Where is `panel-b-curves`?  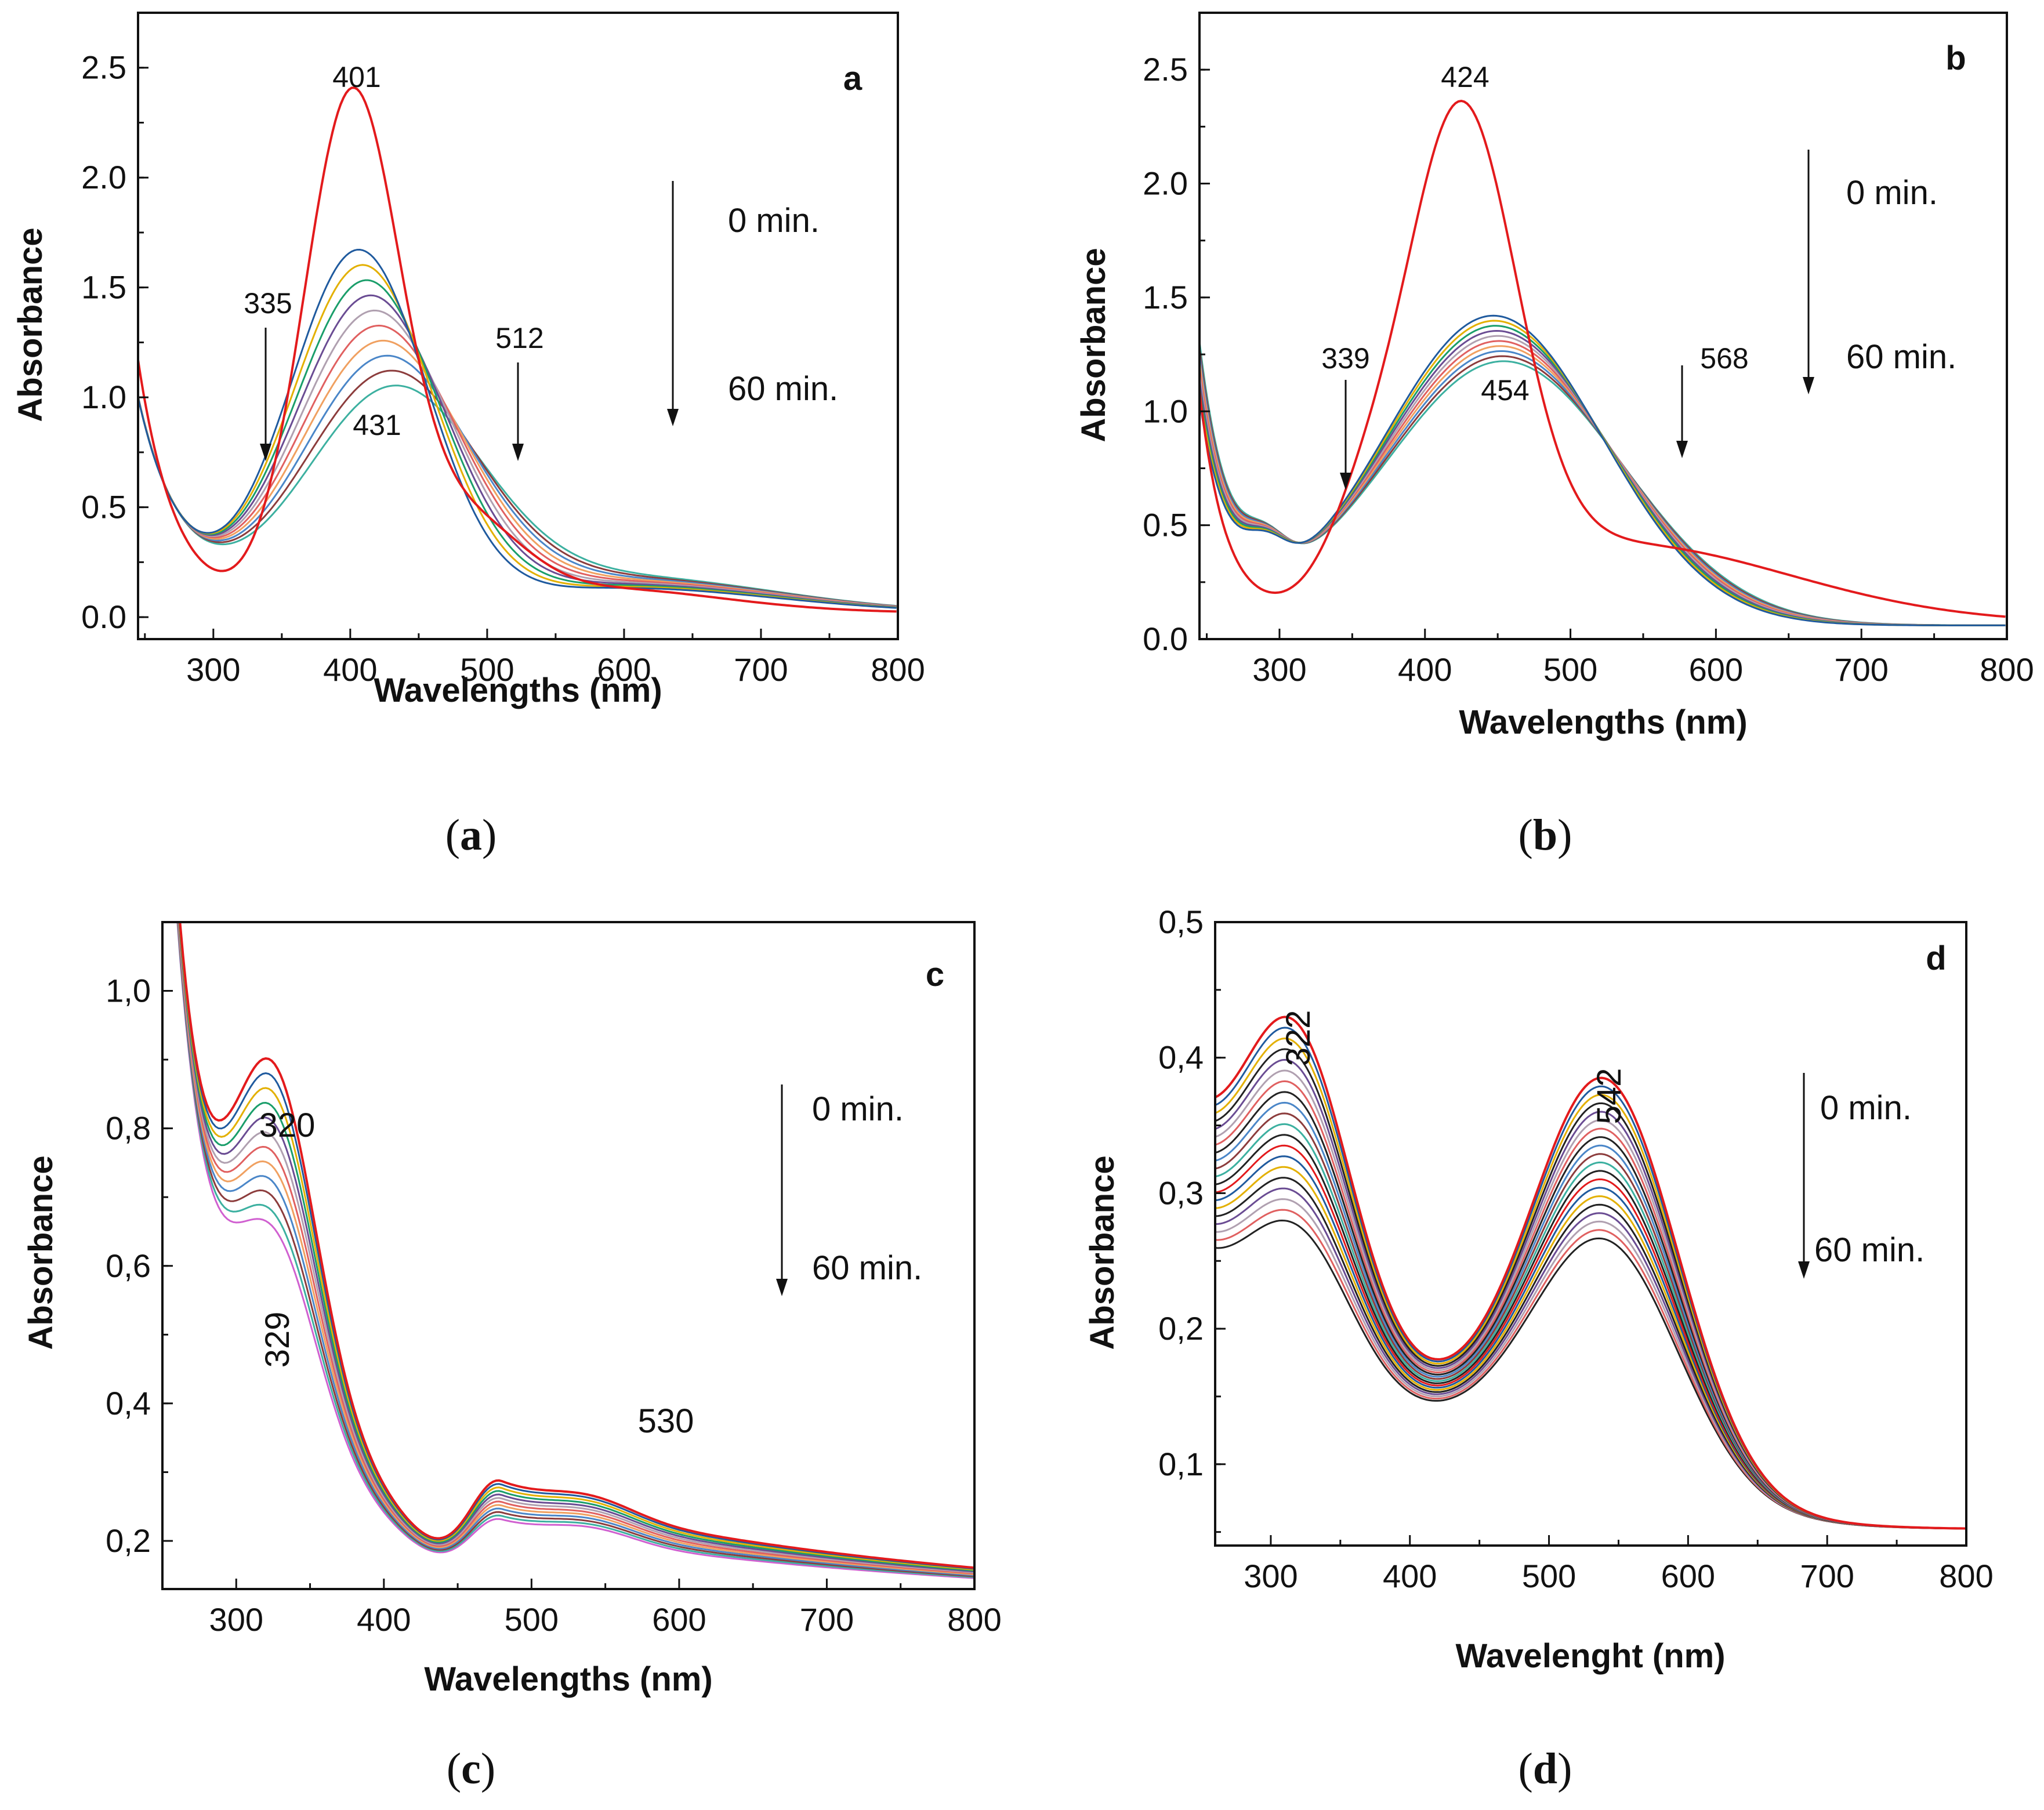
panel-b-curves is located at coordinates (1602, 362).